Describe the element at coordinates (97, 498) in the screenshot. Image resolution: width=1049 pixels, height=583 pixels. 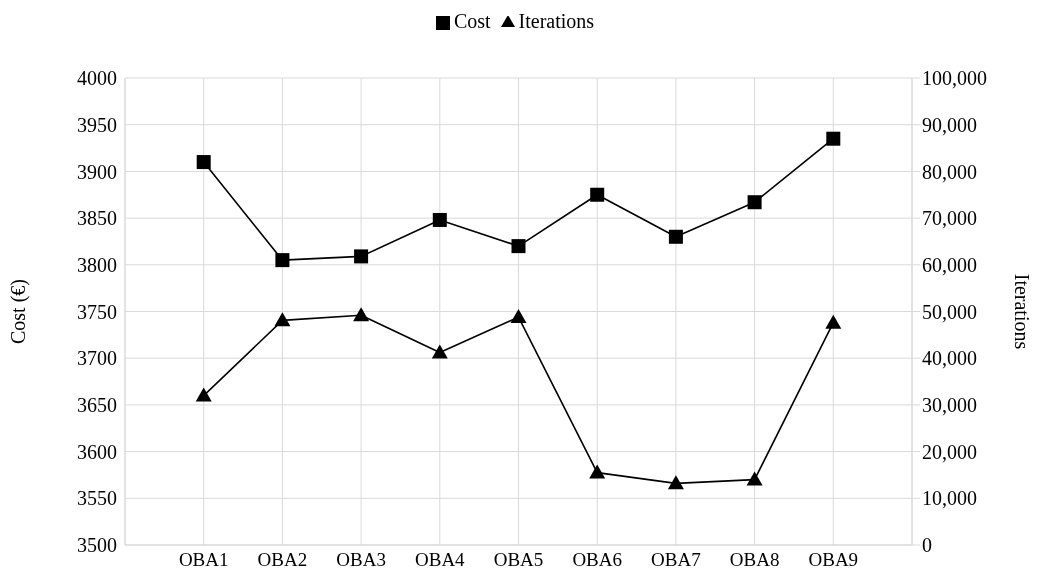
I see `y-tick-label: 3550` at that location.